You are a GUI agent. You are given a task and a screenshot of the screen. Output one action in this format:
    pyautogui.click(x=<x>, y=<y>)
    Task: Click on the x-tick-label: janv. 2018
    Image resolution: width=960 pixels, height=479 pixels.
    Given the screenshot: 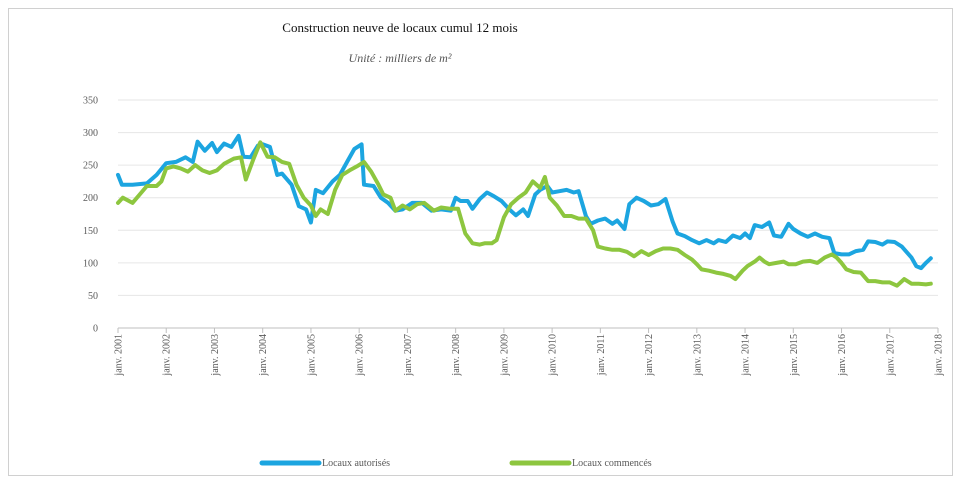 What is the action you would take?
    pyautogui.click(x=939, y=355)
    